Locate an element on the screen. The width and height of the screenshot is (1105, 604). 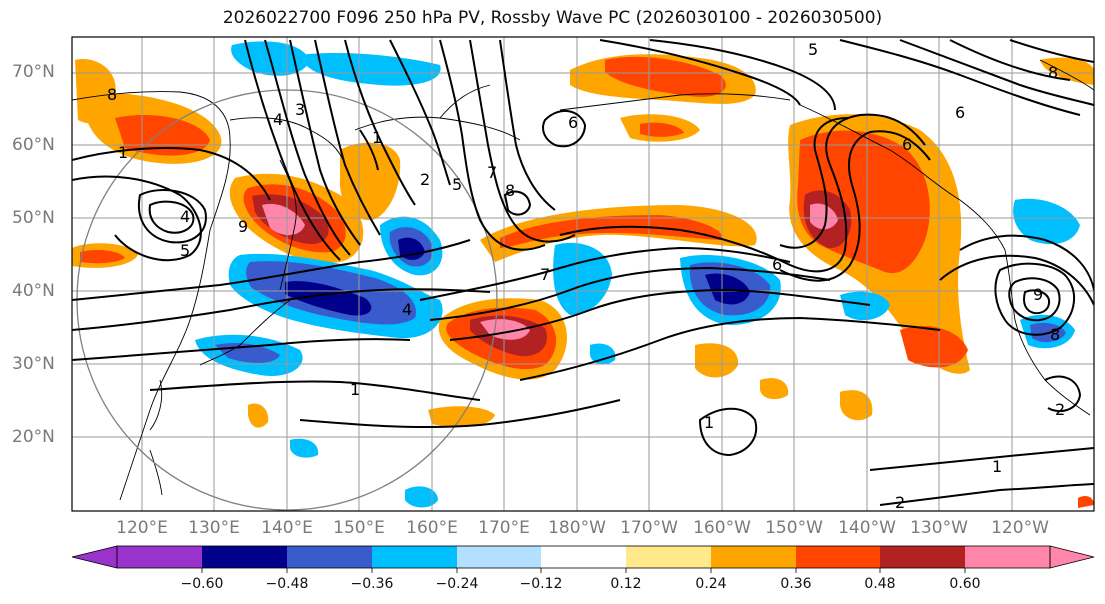
colorbar-tick-label: 0.60 is located at coordinates (965, 584).